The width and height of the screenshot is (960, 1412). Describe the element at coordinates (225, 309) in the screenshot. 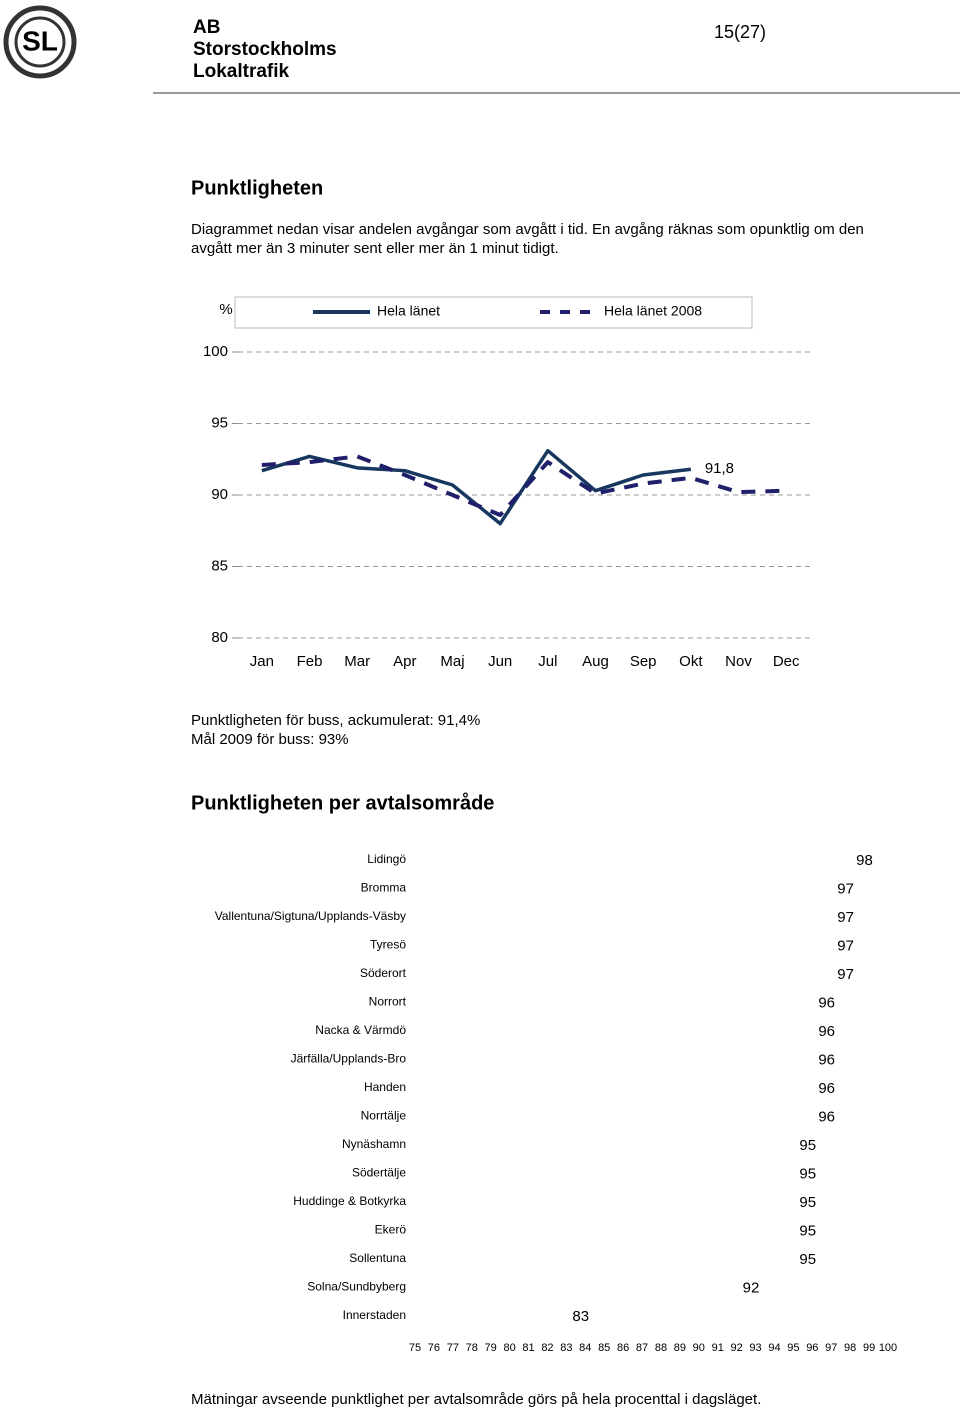

I see `y-axis-label: %` at that location.